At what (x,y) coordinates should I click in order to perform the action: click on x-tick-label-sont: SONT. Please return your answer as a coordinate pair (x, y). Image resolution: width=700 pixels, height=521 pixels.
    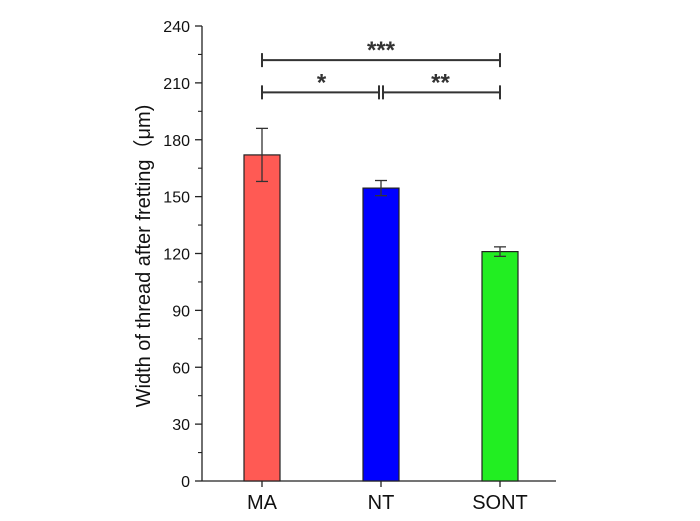
    Looking at the image, I should click on (500, 503).